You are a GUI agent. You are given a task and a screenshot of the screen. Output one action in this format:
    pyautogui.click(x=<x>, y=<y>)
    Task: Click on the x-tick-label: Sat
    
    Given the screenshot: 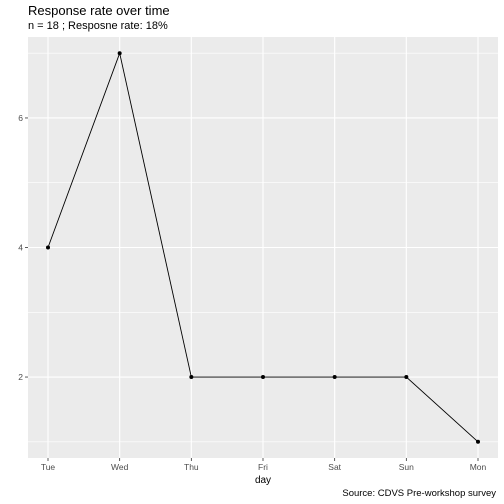 What is the action you would take?
    pyautogui.click(x=334, y=467)
    